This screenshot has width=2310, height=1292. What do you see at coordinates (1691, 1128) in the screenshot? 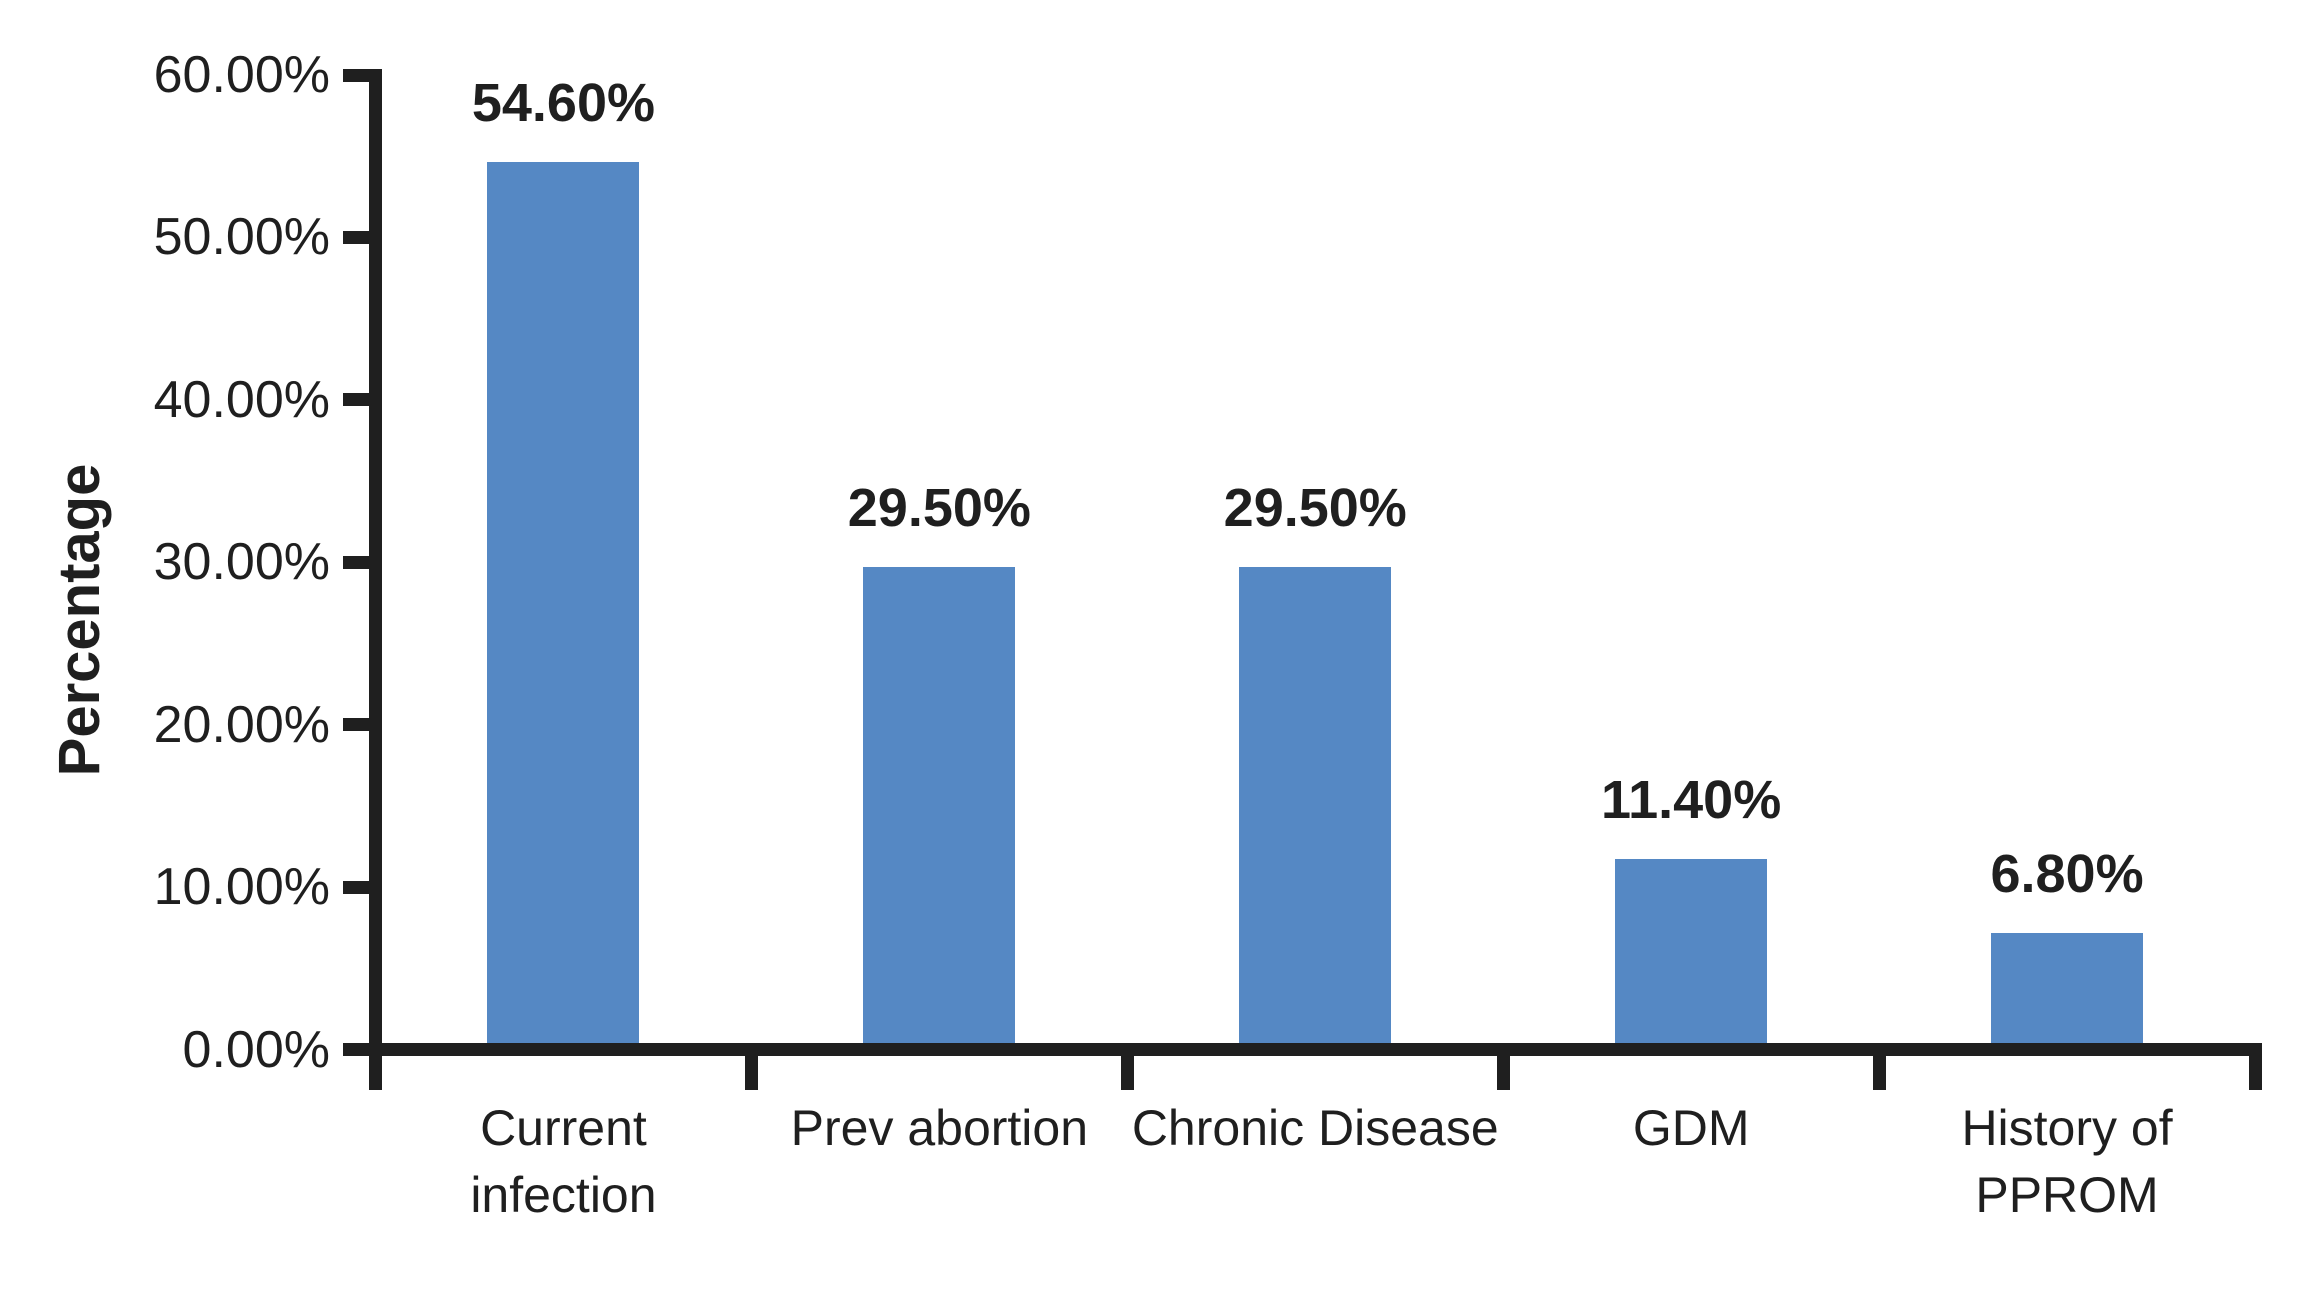
I see `x-category-label: GDM` at bounding box center [1691, 1128].